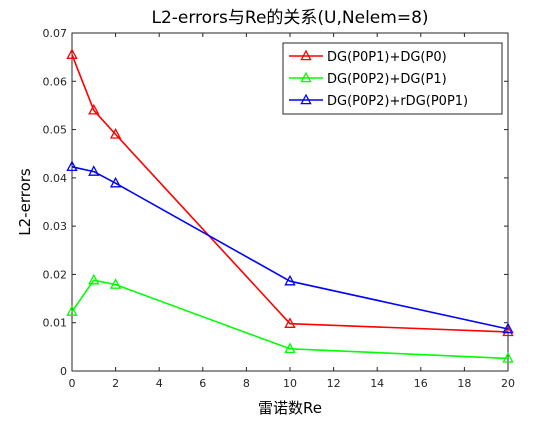  I want to click on legend-label: DG(P0P1)+DG(P0), so click(387, 57).